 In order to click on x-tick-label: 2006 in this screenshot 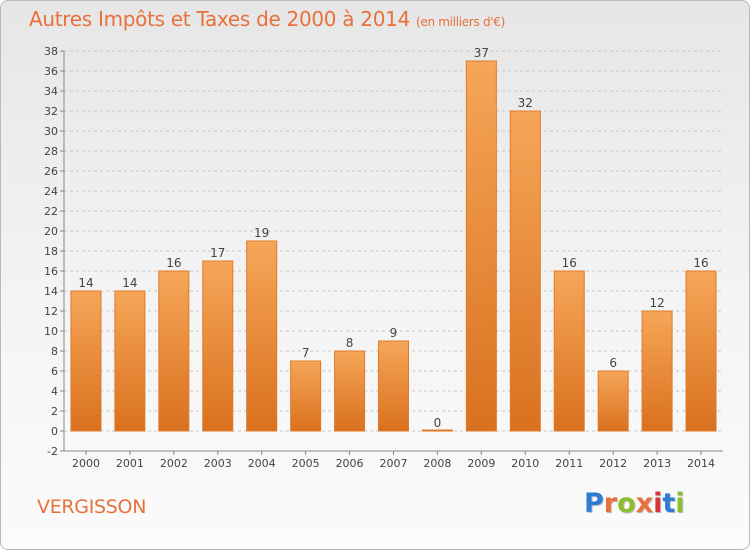, I will do `click(350, 463)`.